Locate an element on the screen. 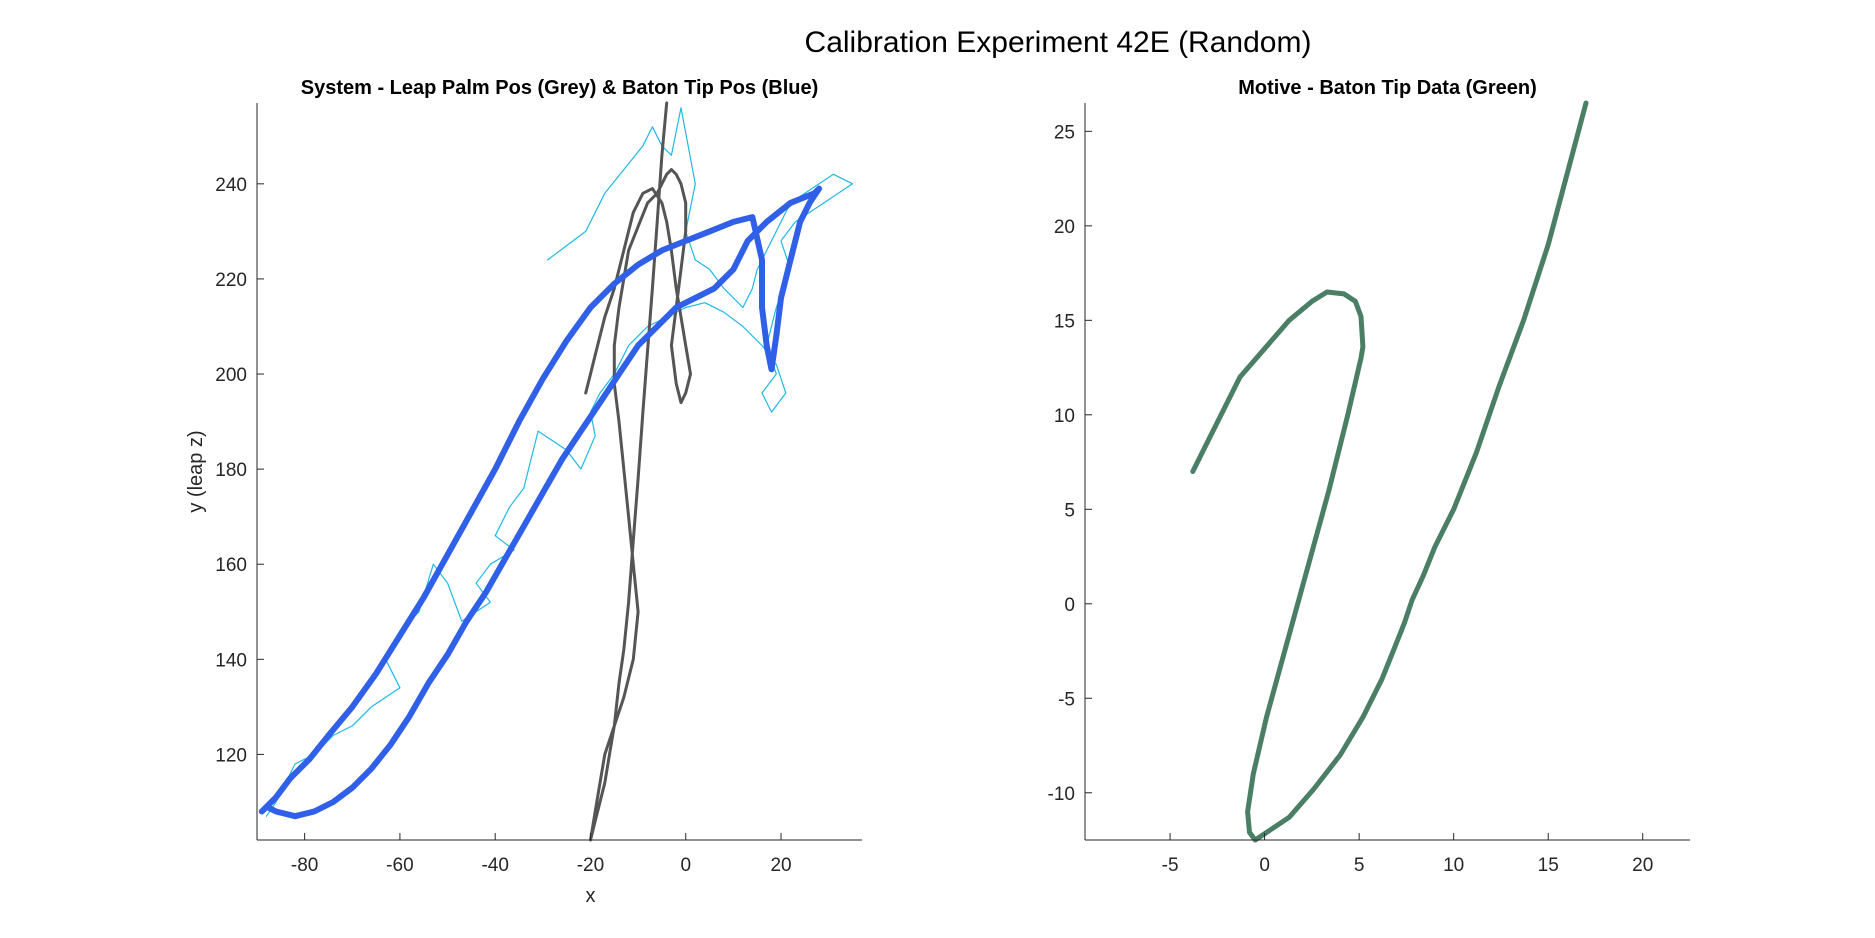 The image size is (1875, 938). left-chart-y-axis-label: y (leap z) is located at coordinates (196, 471).